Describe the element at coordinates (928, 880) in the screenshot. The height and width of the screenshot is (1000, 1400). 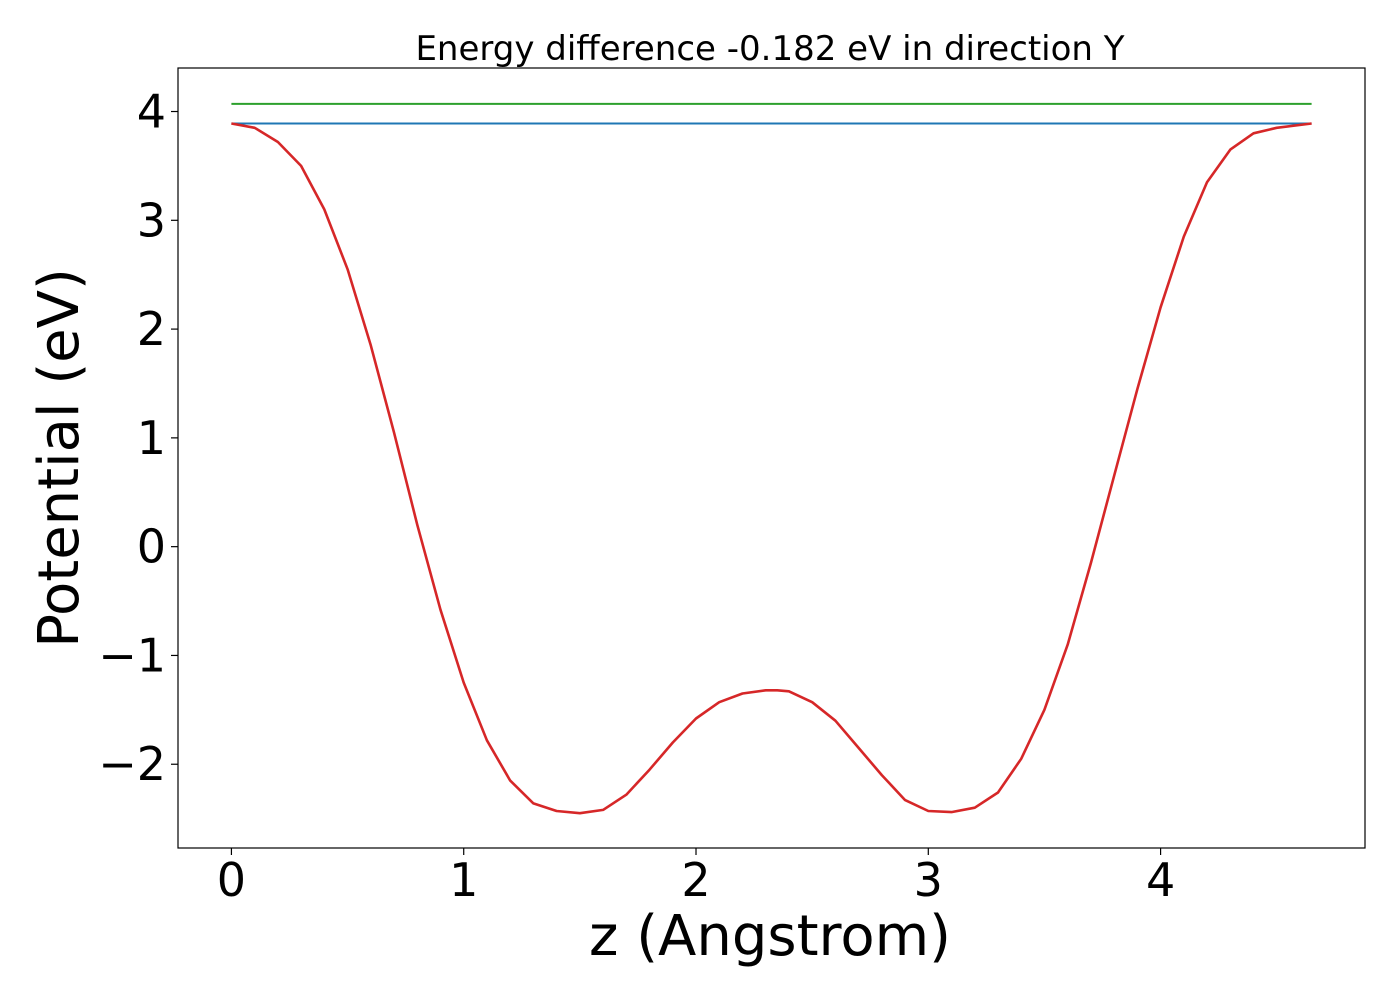
I see `x-tick-label: 3` at that location.